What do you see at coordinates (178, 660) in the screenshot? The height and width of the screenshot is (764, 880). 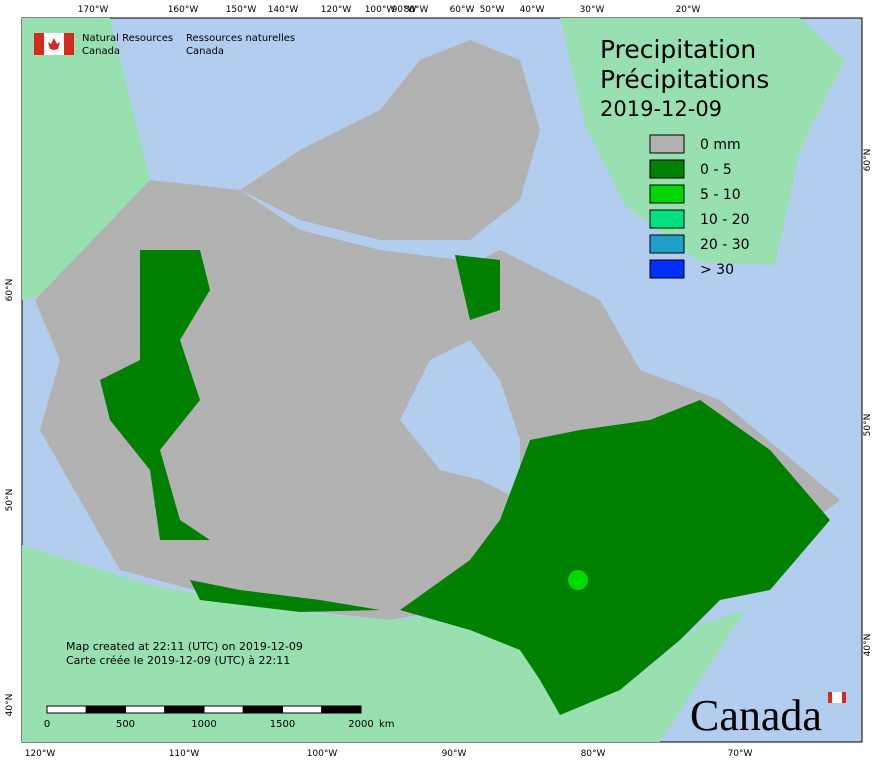 I see `note: Carte créée le 2019-12-09 (UTC) à 22:11` at bounding box center [178, 660].